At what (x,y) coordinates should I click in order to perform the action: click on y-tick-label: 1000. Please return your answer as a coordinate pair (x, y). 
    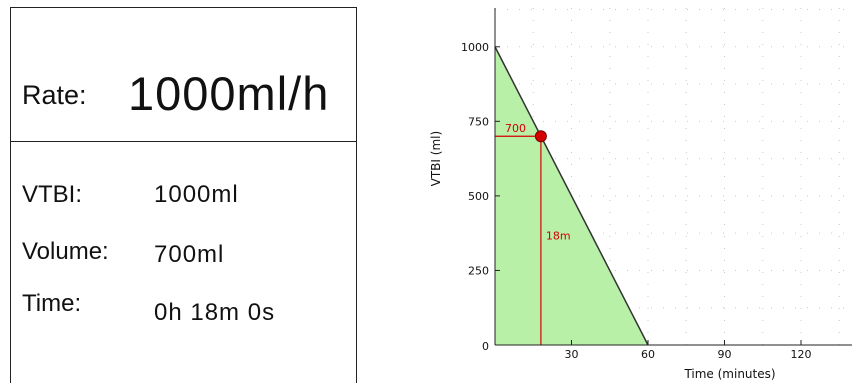
    Looking at the image, I should click on (475, 47).